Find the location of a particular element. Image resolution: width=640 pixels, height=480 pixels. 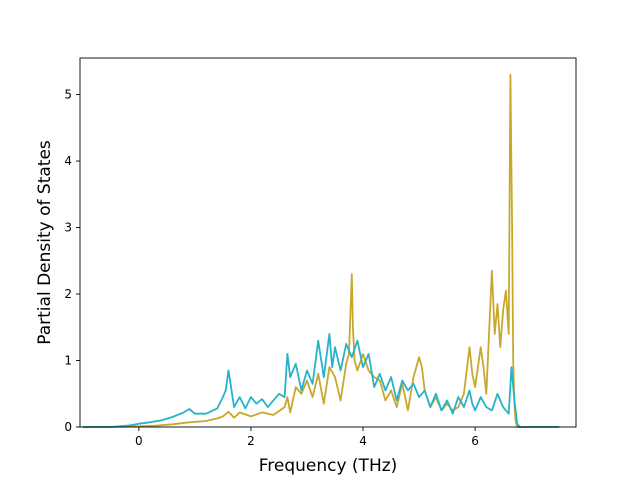

x-tick-label: 4 is located at coordinates (363, 441).